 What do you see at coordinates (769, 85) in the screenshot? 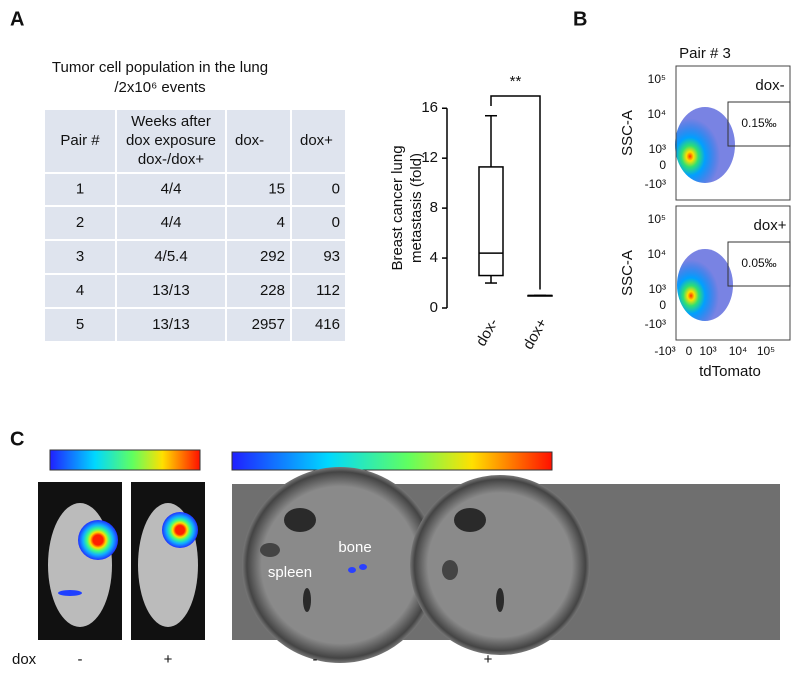
I see `condition-label: dox-` at bounding box center [769, 85].